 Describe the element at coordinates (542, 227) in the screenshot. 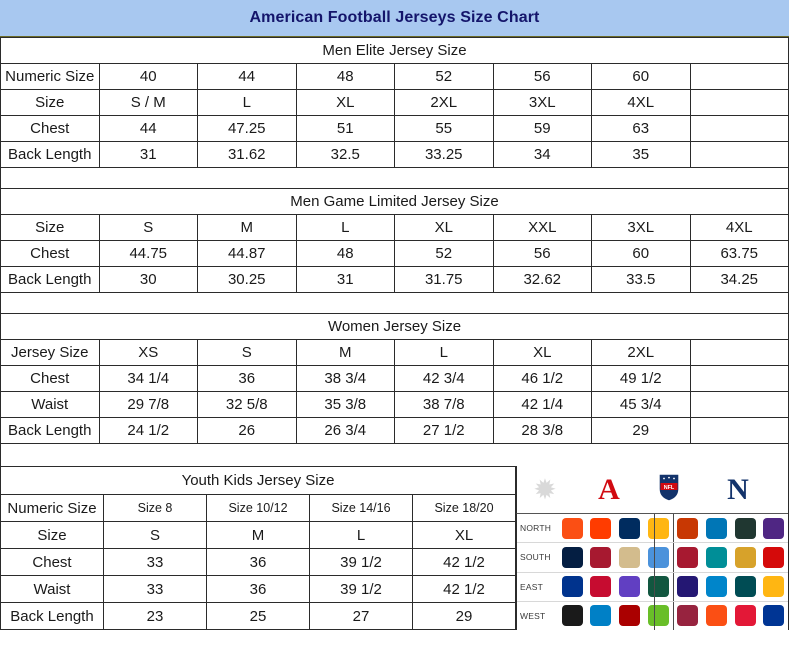

I see `data-cell: XXL` at that location.